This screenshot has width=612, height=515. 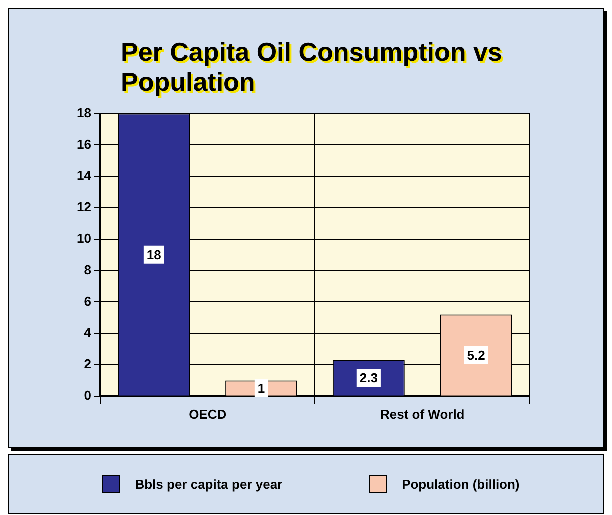 What do you see at coordinates (88, 364) in the screenshot?
I see `y-tick-label: 2` at bounding box center [88, 364].